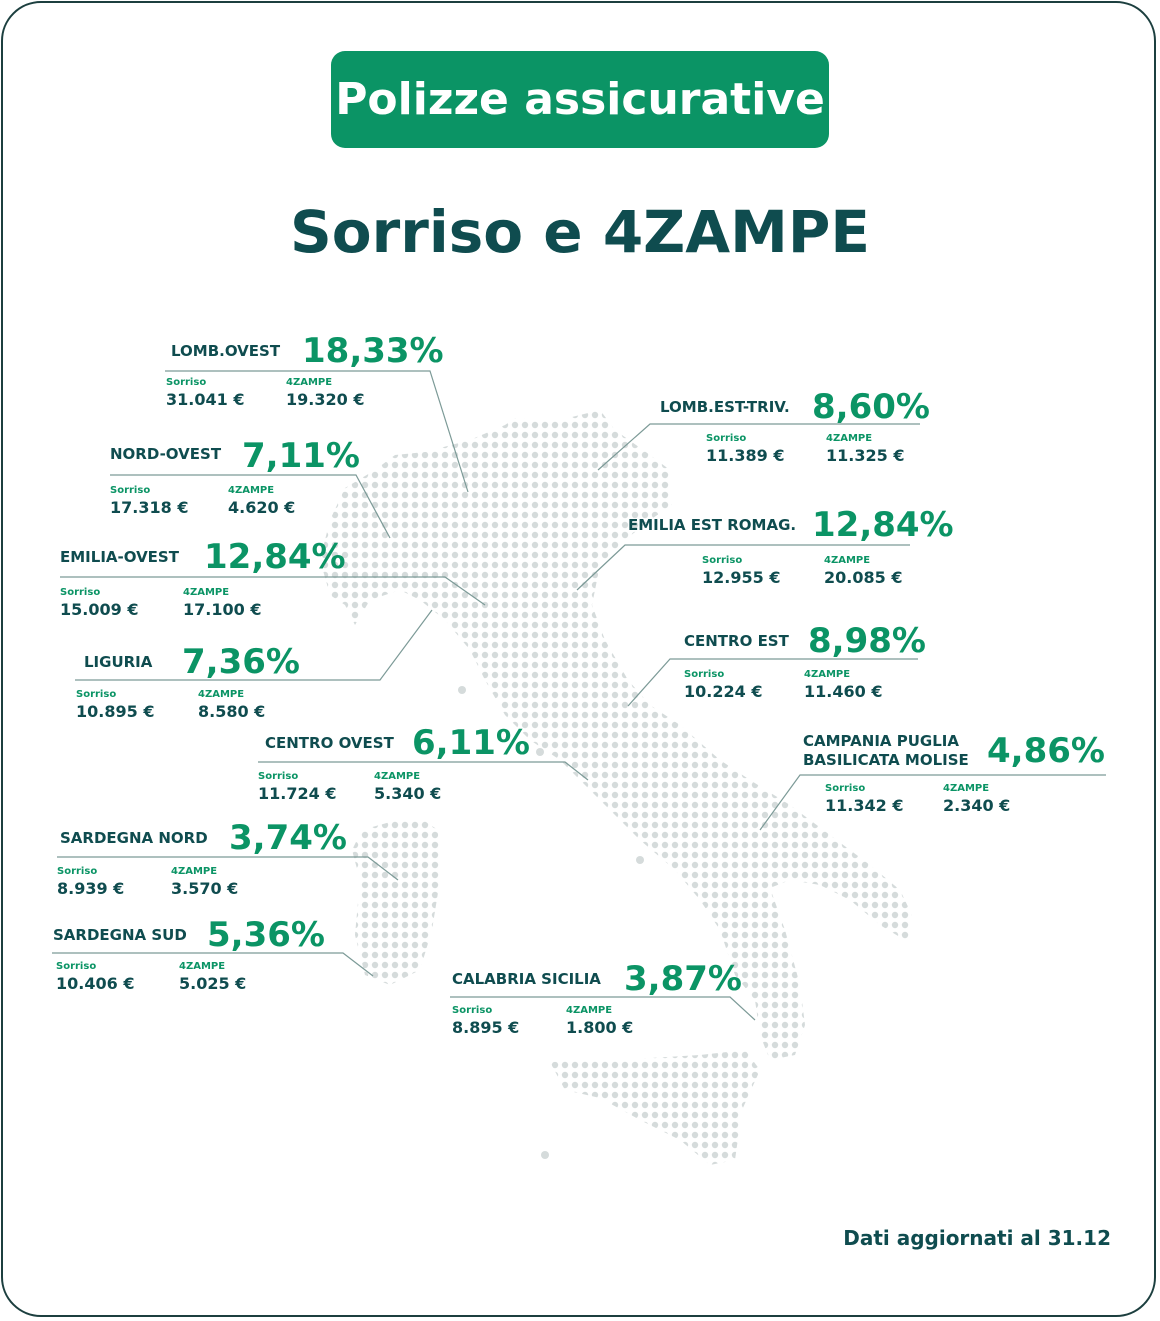 This screenshot has height=1321, width=1160. Describe the element at coordinates (118, 662) in the screenshot. I see `region-name: LIGURIA` at that location.